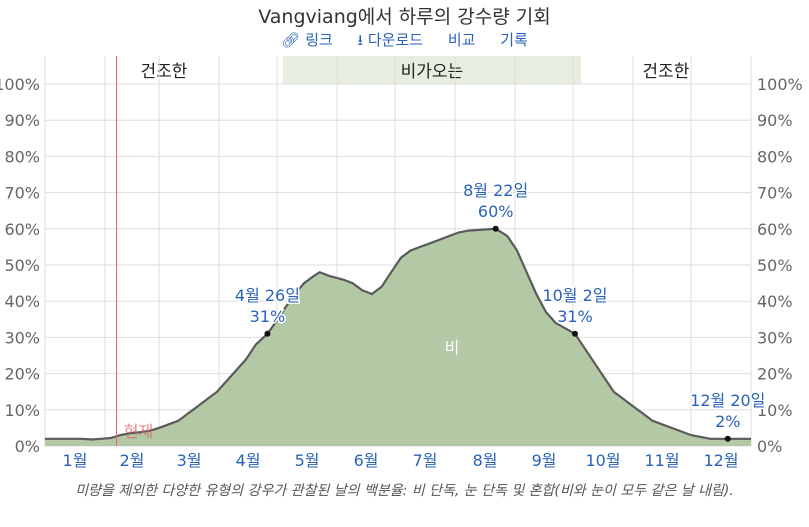 This screenshot has height=527, width=809. I want to click on y-tick-label-left: 60%, so click(22, 229).